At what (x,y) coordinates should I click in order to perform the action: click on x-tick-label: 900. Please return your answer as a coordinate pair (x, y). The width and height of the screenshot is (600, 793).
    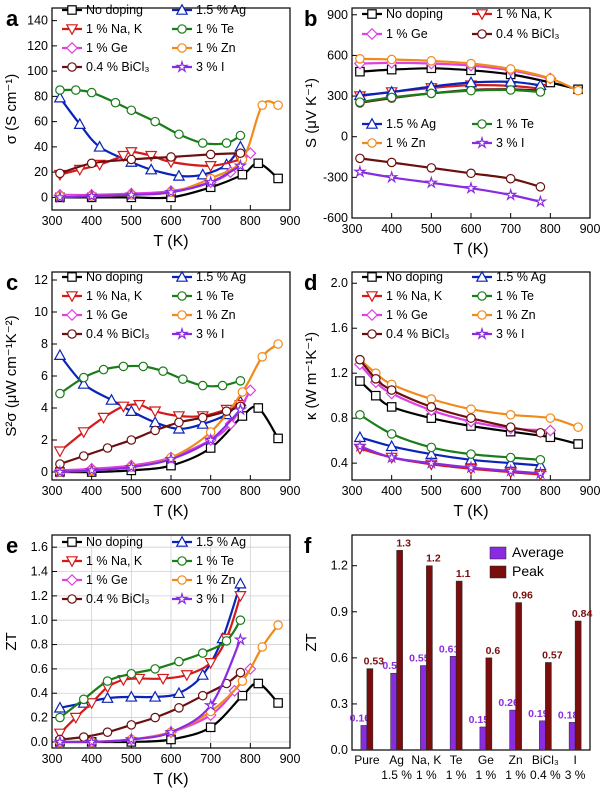
    Looking at the image, I should click on (590, 229).